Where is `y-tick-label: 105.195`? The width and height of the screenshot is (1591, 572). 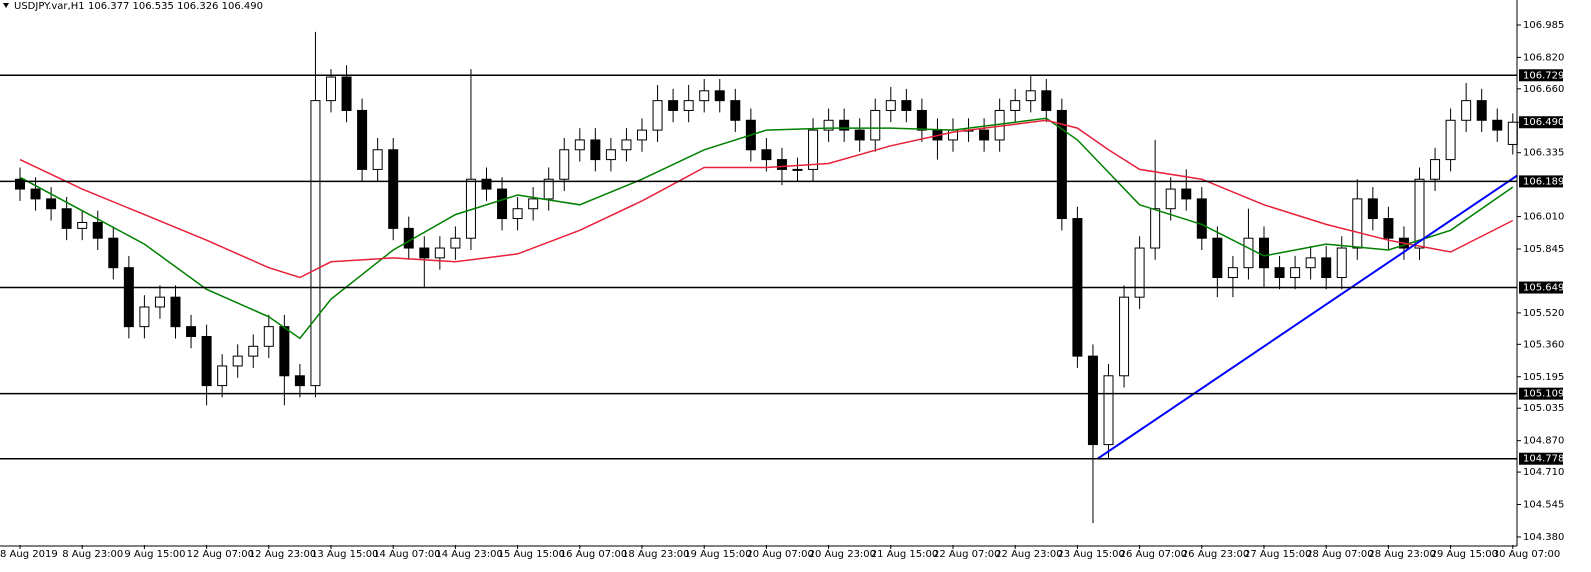
y-tick-label: 105.195 is located at coordinates (1543, 377).